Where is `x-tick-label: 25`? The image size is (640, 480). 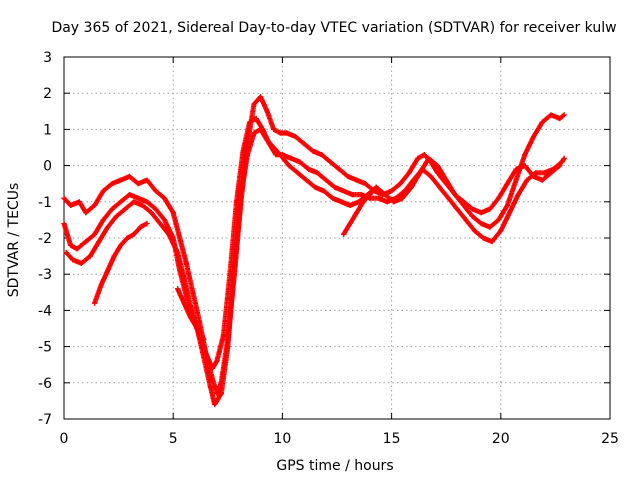 x-tick-label: 25 is located at coordinates (610, 439).